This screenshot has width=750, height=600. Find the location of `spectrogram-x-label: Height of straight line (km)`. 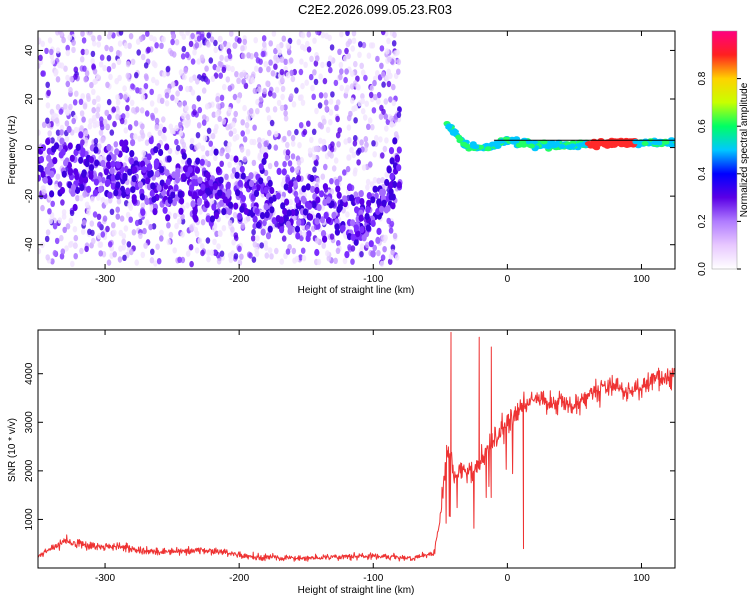

spectrogram-x-label: Height of straight line (km) is located at coordinates (356, 290).